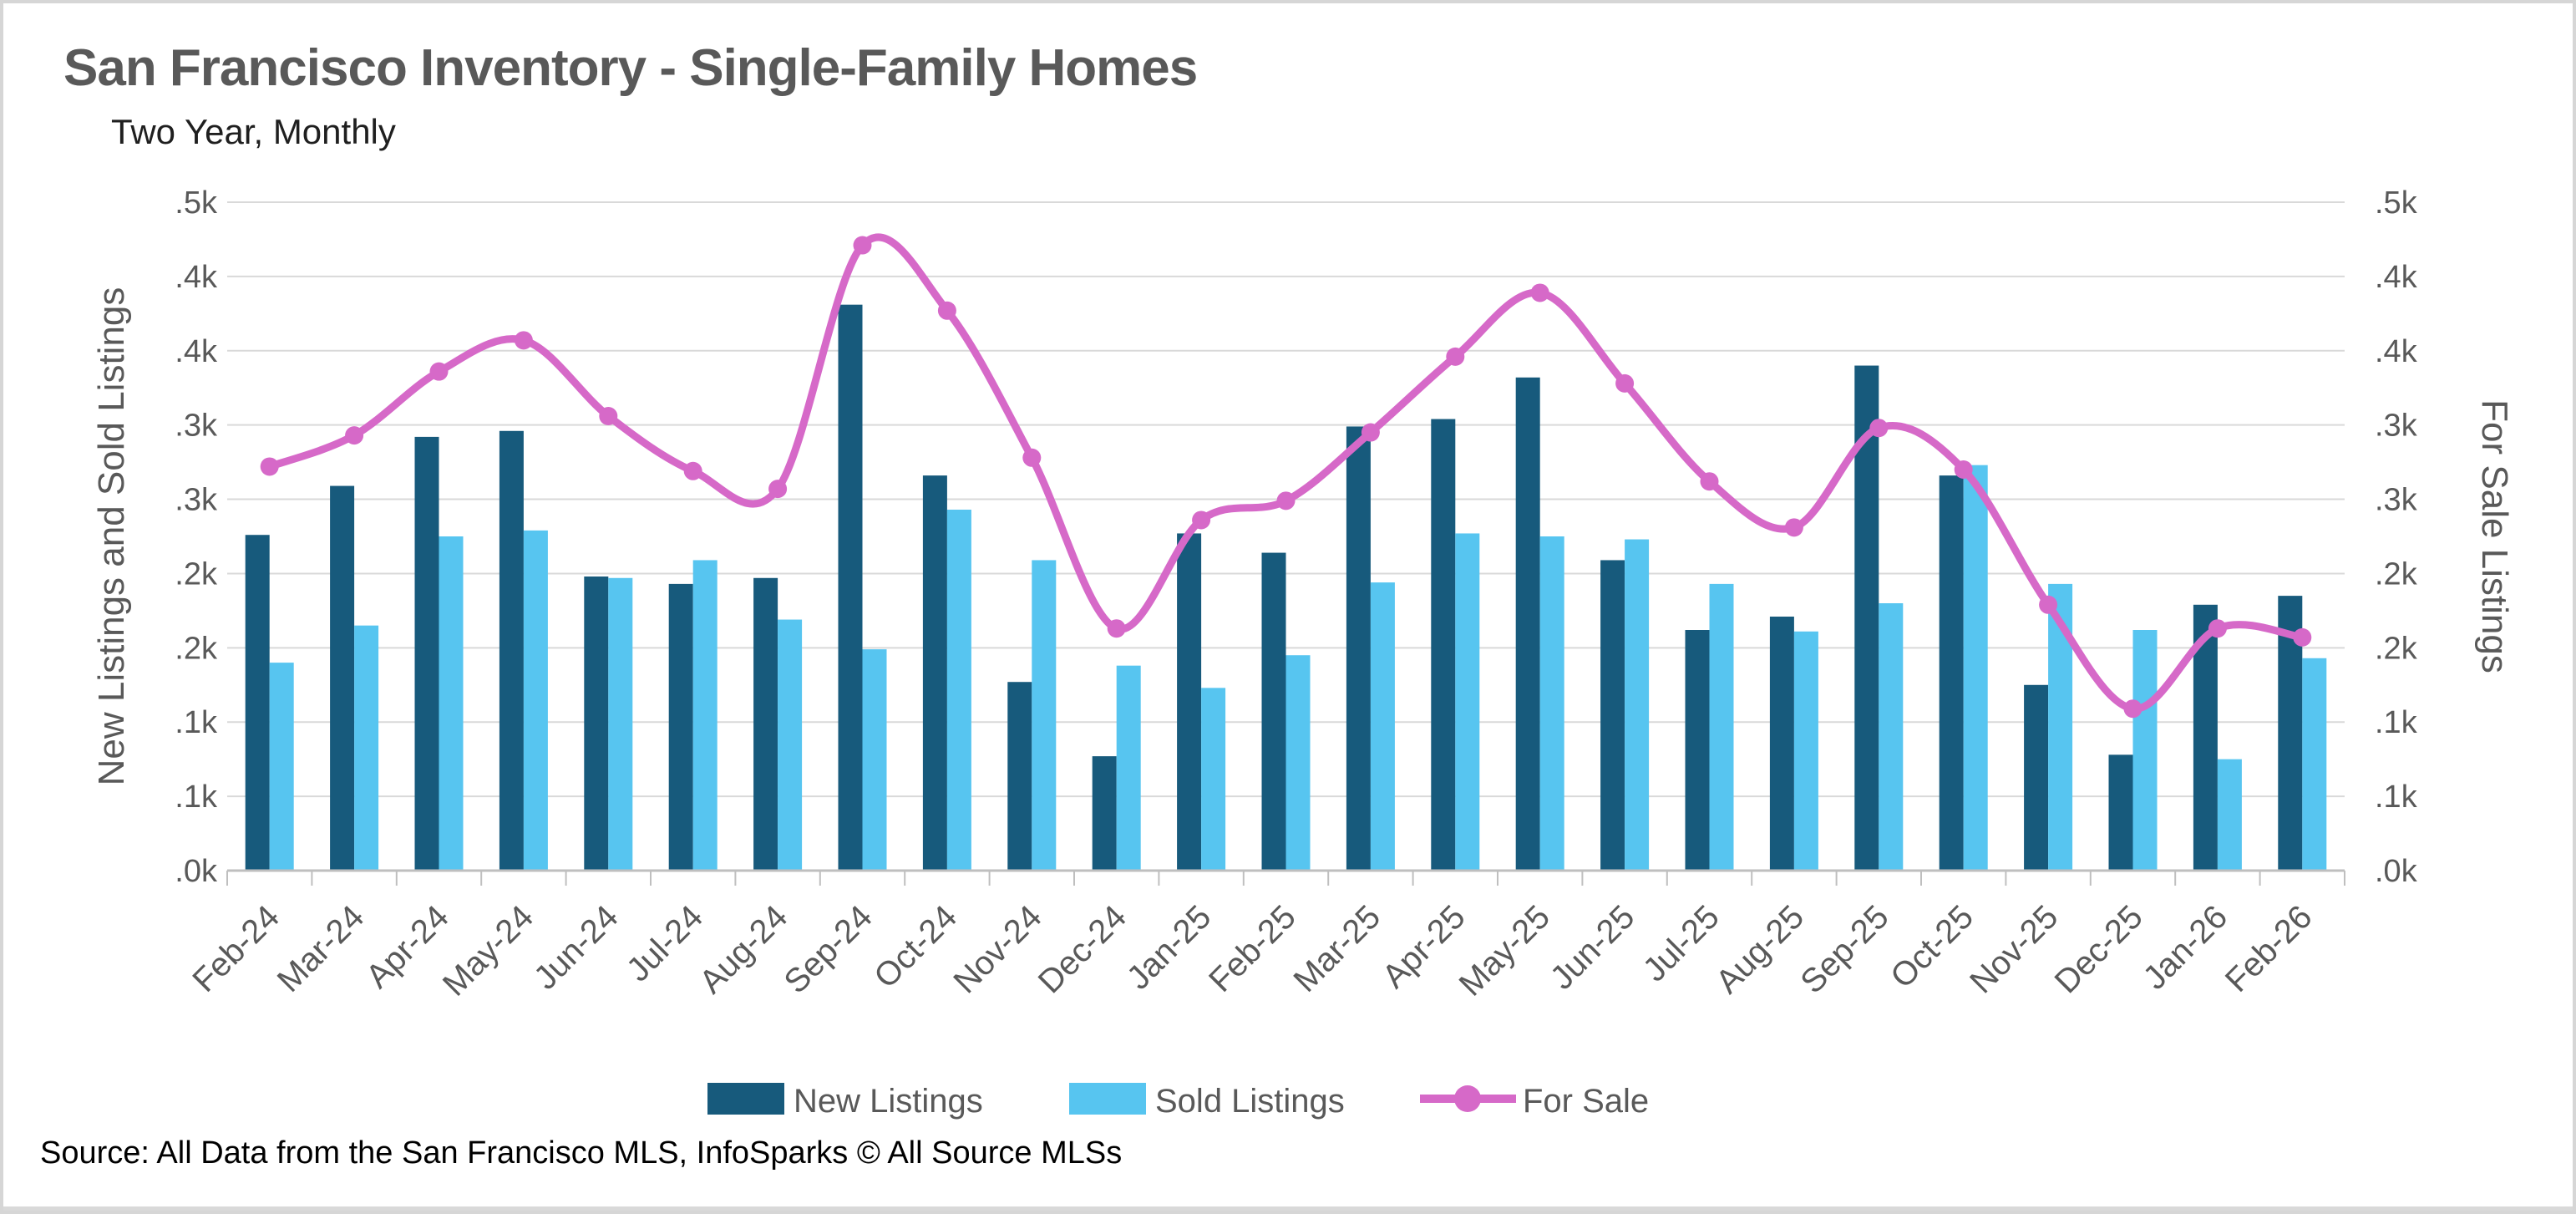 The image size is (2576, 1214). Describe the element at coordinates (1169, 947) in the screenshot. I see `x-tick-label: Jan-25` at that location.